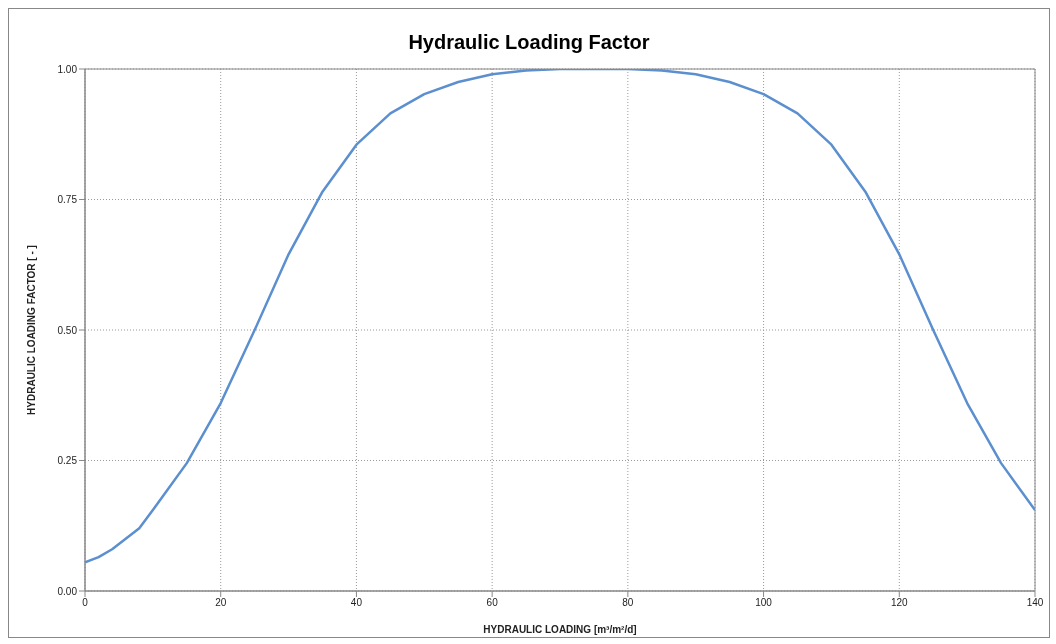  Describe the element at coordinates (628, 603) in the screenshot. I see `x-tick-label: 80` at that location.